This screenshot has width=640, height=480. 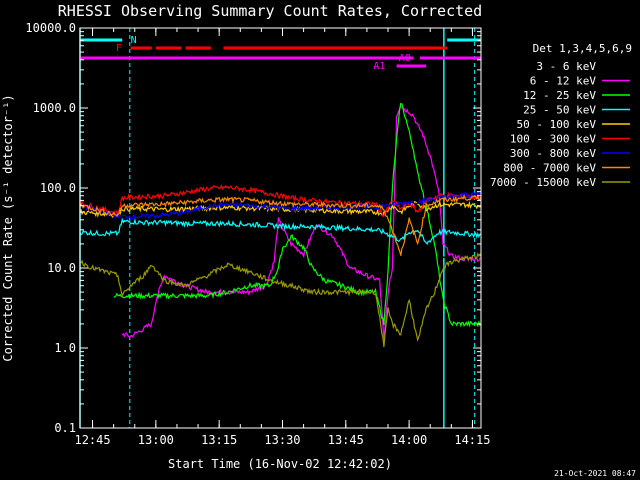 I want to click on x-tick-label: 14:00, so click(x=409, y=440).